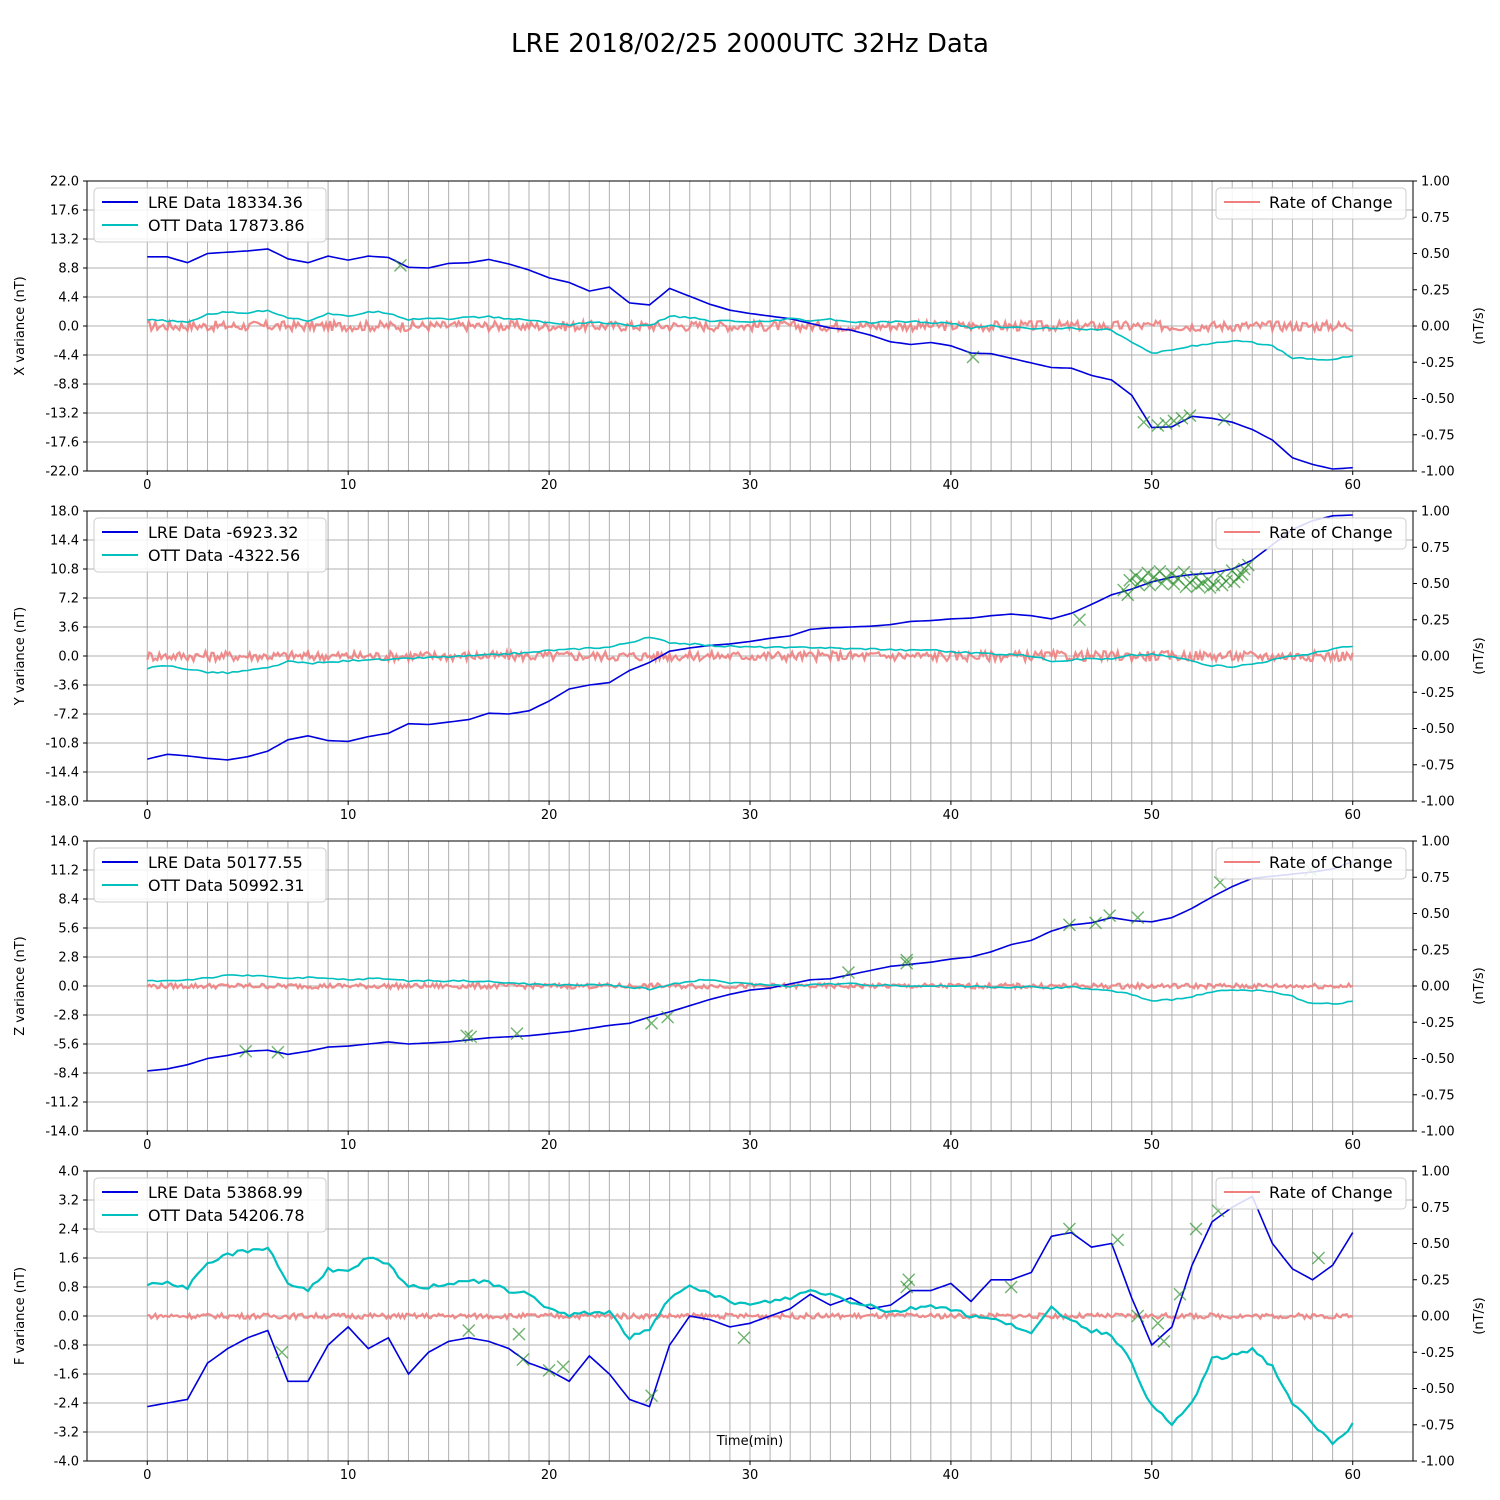 This screenshot has height=1500, width=1500. Describe the element at coordinates (1352, 815) in the screenshot. I see `x-tick-label: 60` at that location.